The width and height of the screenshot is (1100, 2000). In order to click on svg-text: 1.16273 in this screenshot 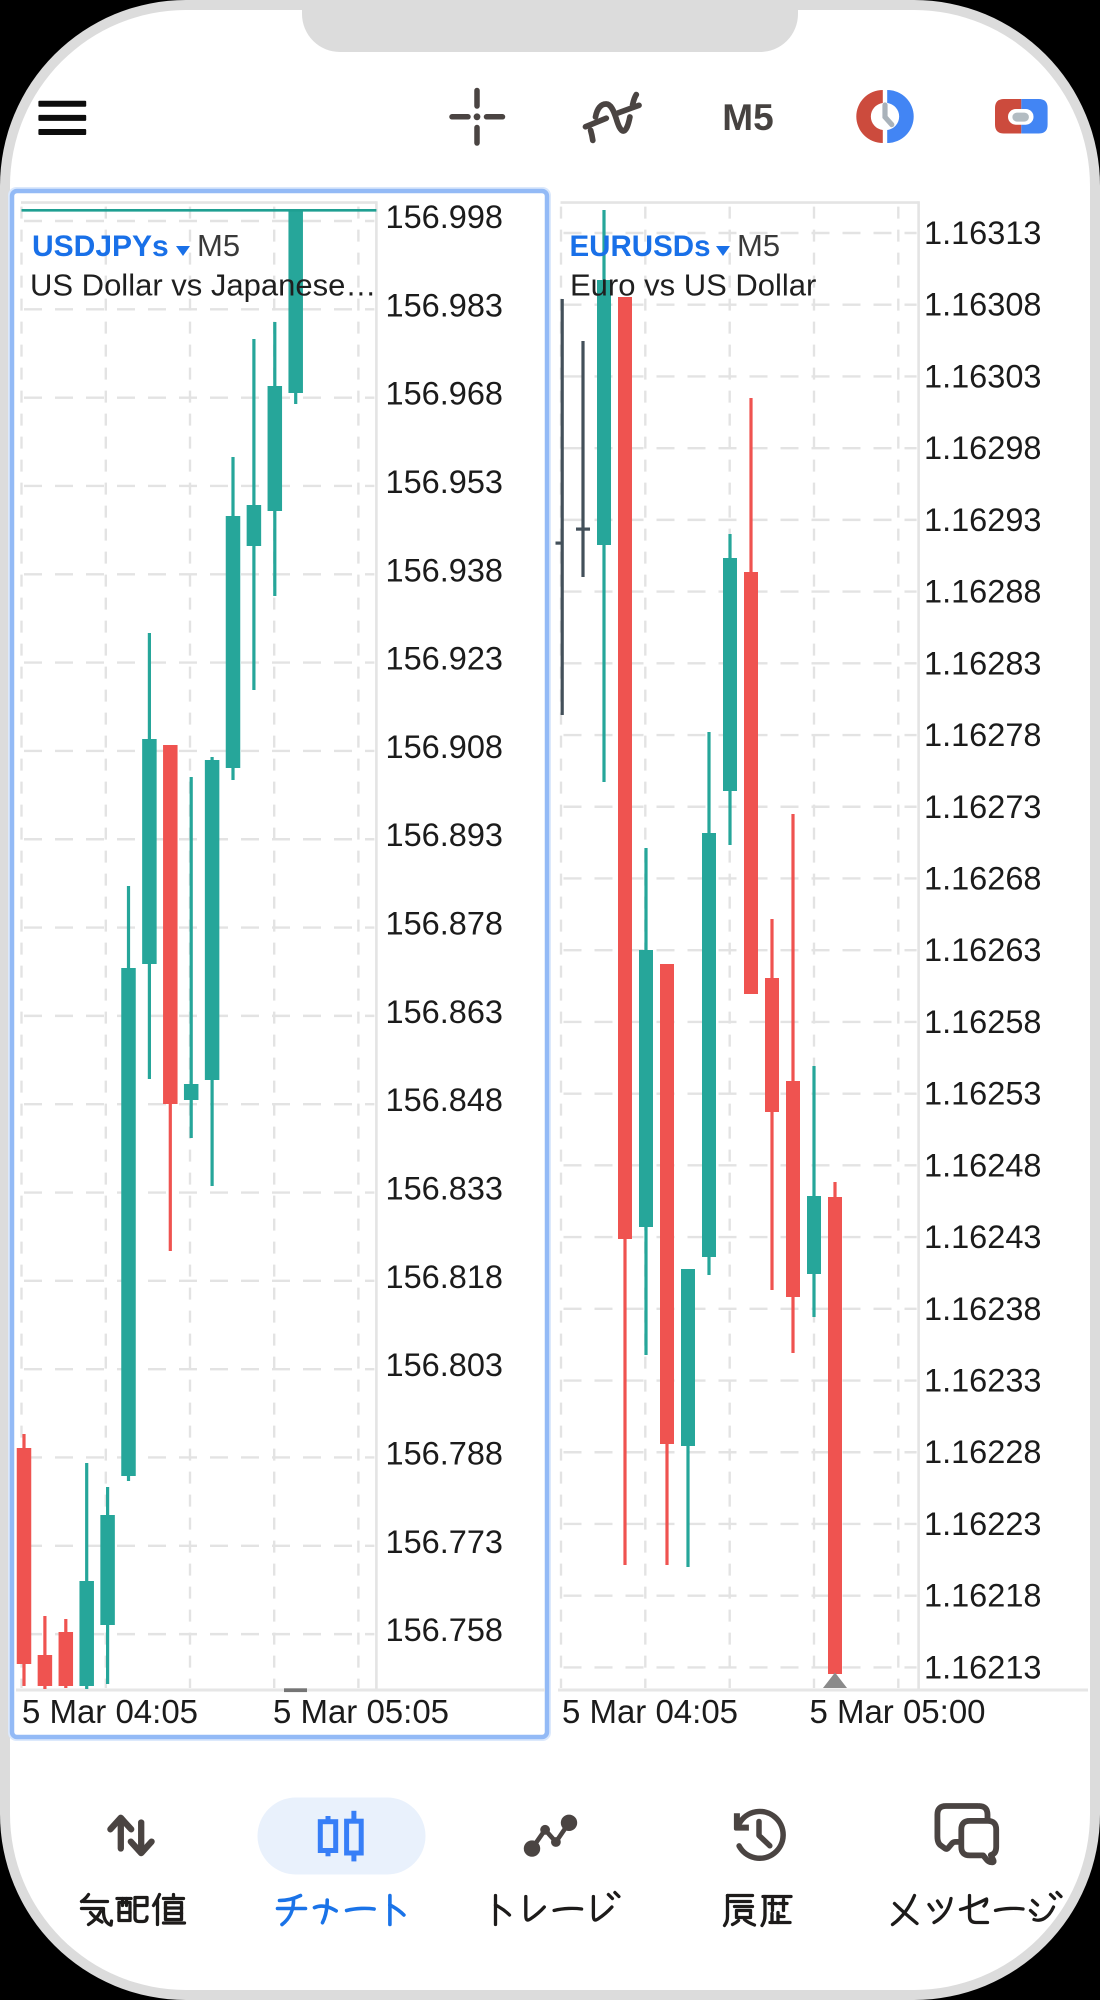, I will do `click(982, 807)`.